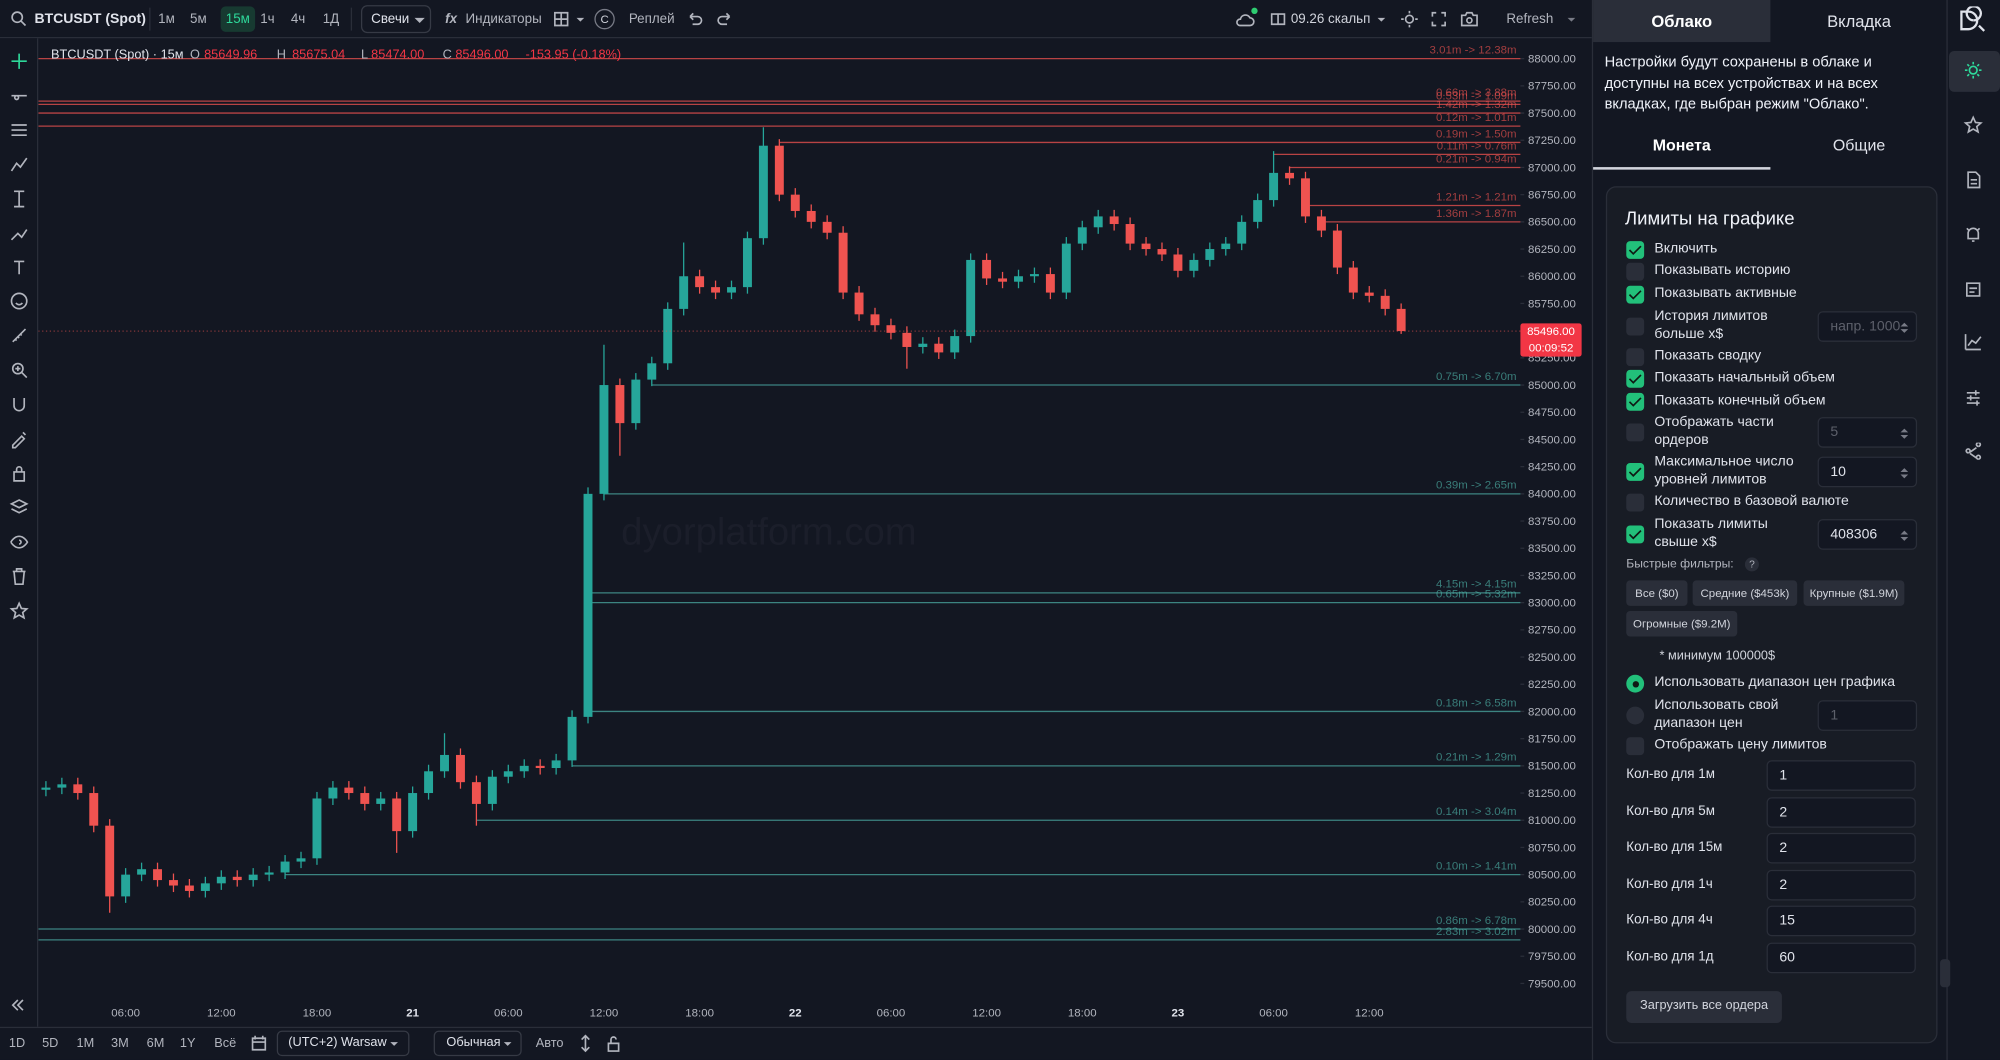 This screenshot has height=1060, width=2000. Describe the element at coordinates (1841, 958) in the screenshot. I see `count-input: 60` at that location.